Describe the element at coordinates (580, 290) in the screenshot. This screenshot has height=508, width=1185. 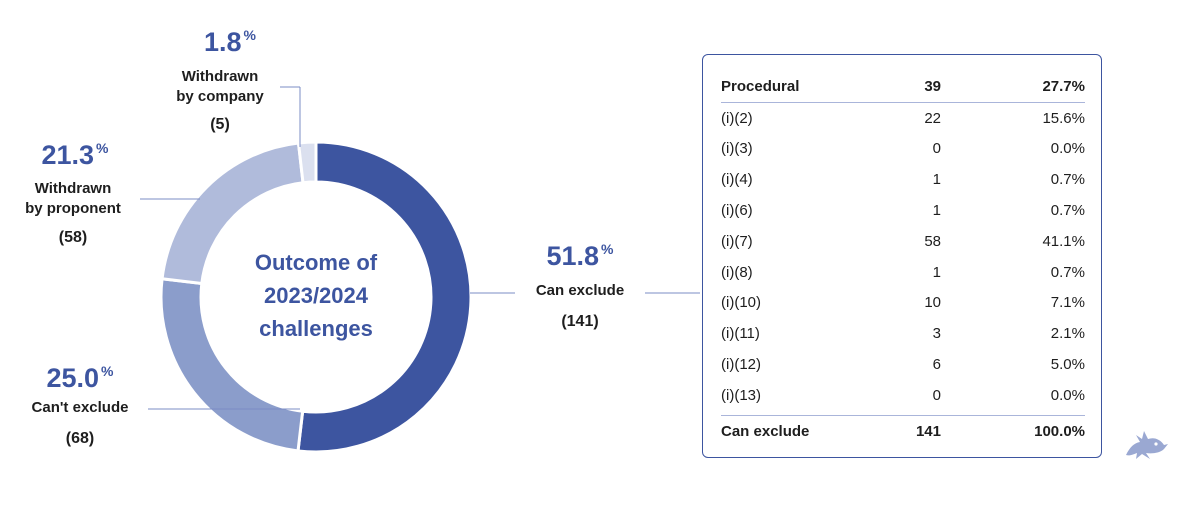
I see `slice-label-can-exclude: Can exclude` at that location.